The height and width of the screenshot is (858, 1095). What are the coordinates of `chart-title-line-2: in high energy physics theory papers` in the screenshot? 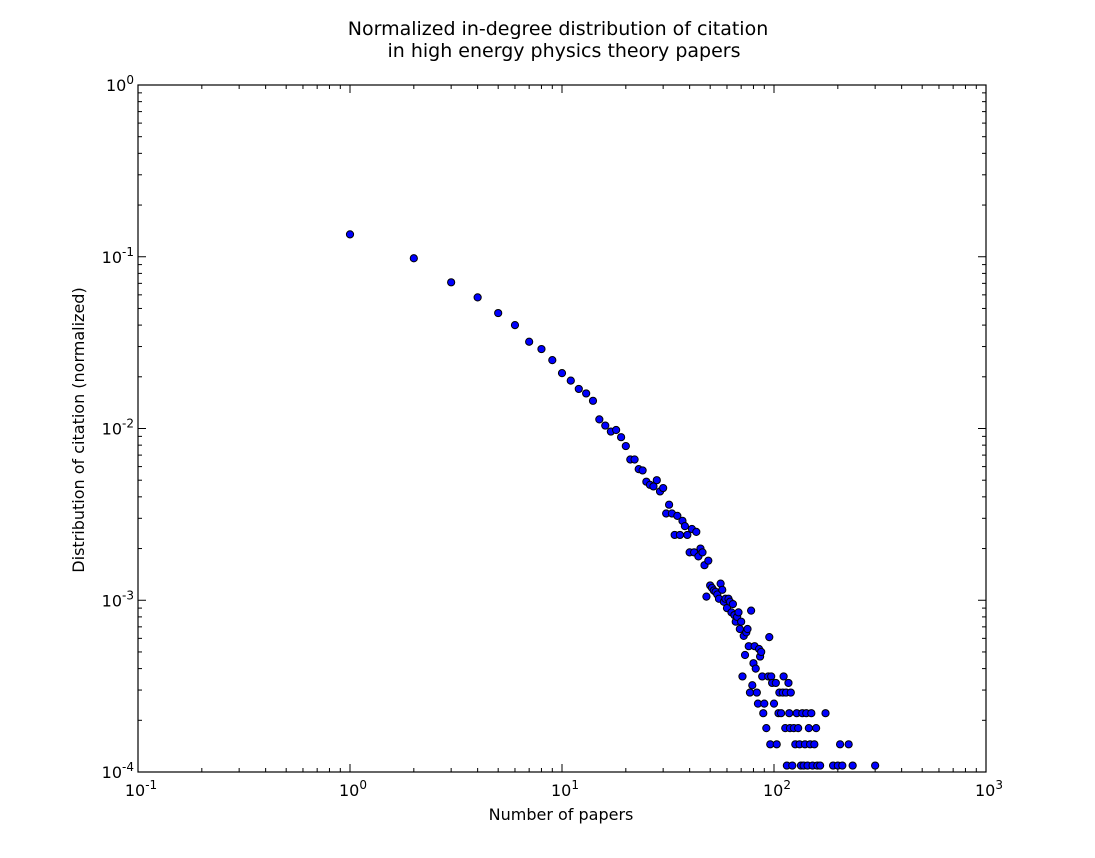 It's located at (563, 51).